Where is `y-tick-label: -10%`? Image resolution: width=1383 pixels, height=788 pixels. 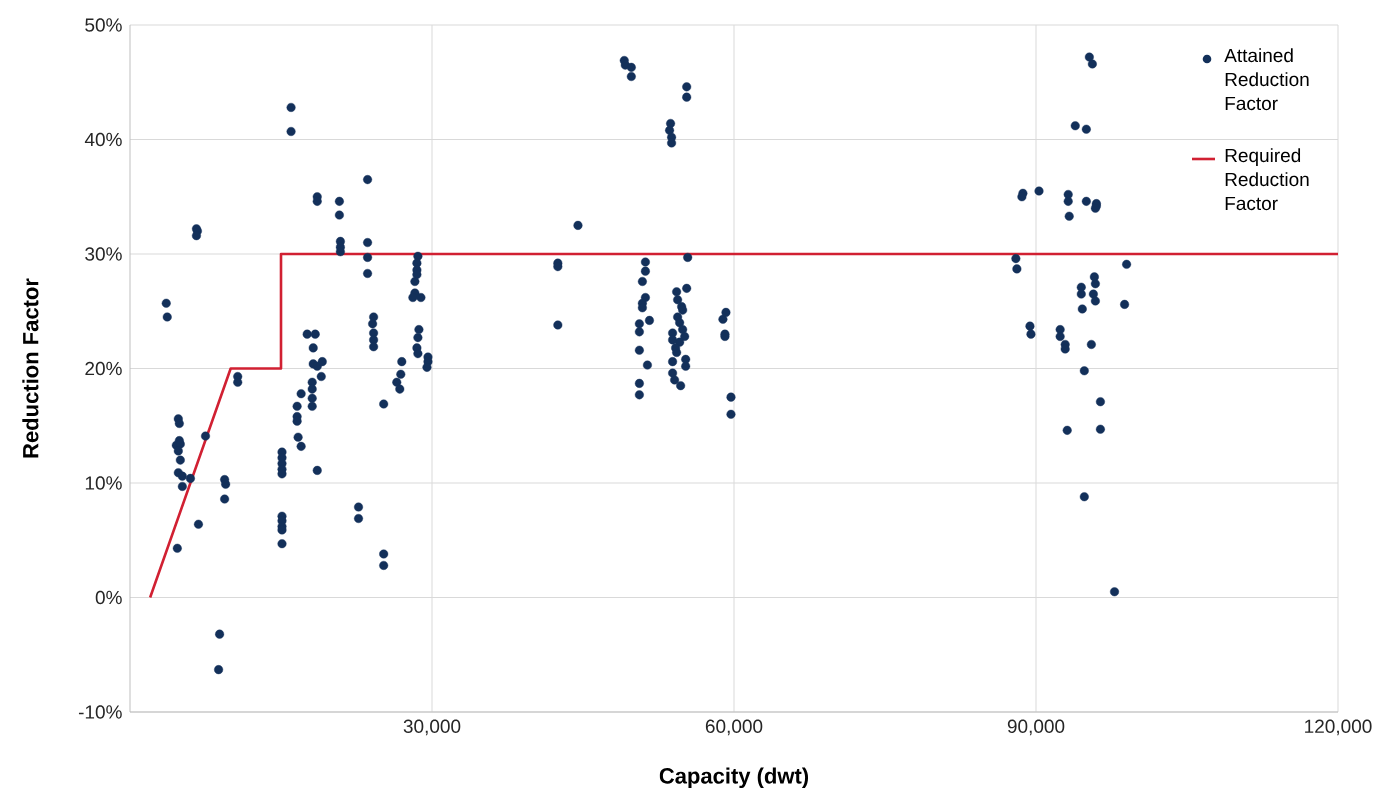 y-tick-label: -10% is located at coordinates (100, 712).